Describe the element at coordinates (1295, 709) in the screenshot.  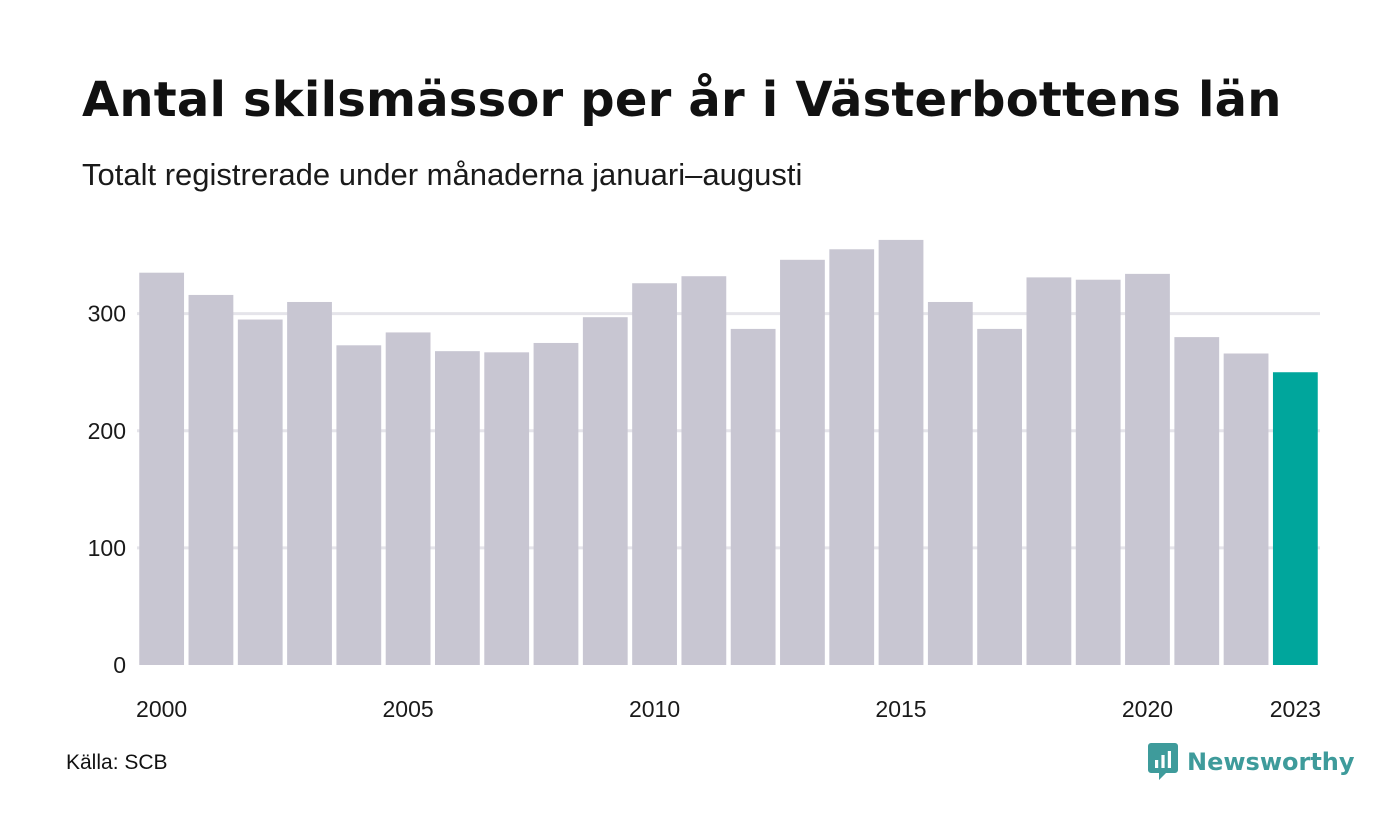
I see `x-tick-label: 2023` at that location.